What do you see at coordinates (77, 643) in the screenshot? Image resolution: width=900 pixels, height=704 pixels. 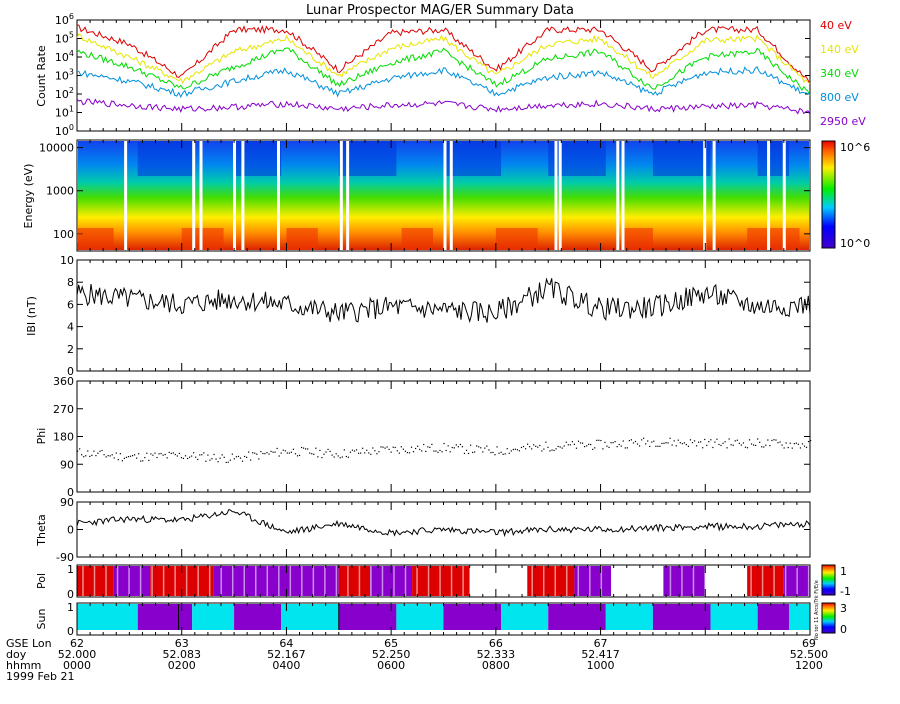 I see `x-tick-label-lon: 62` at bounding box center [77, 643].